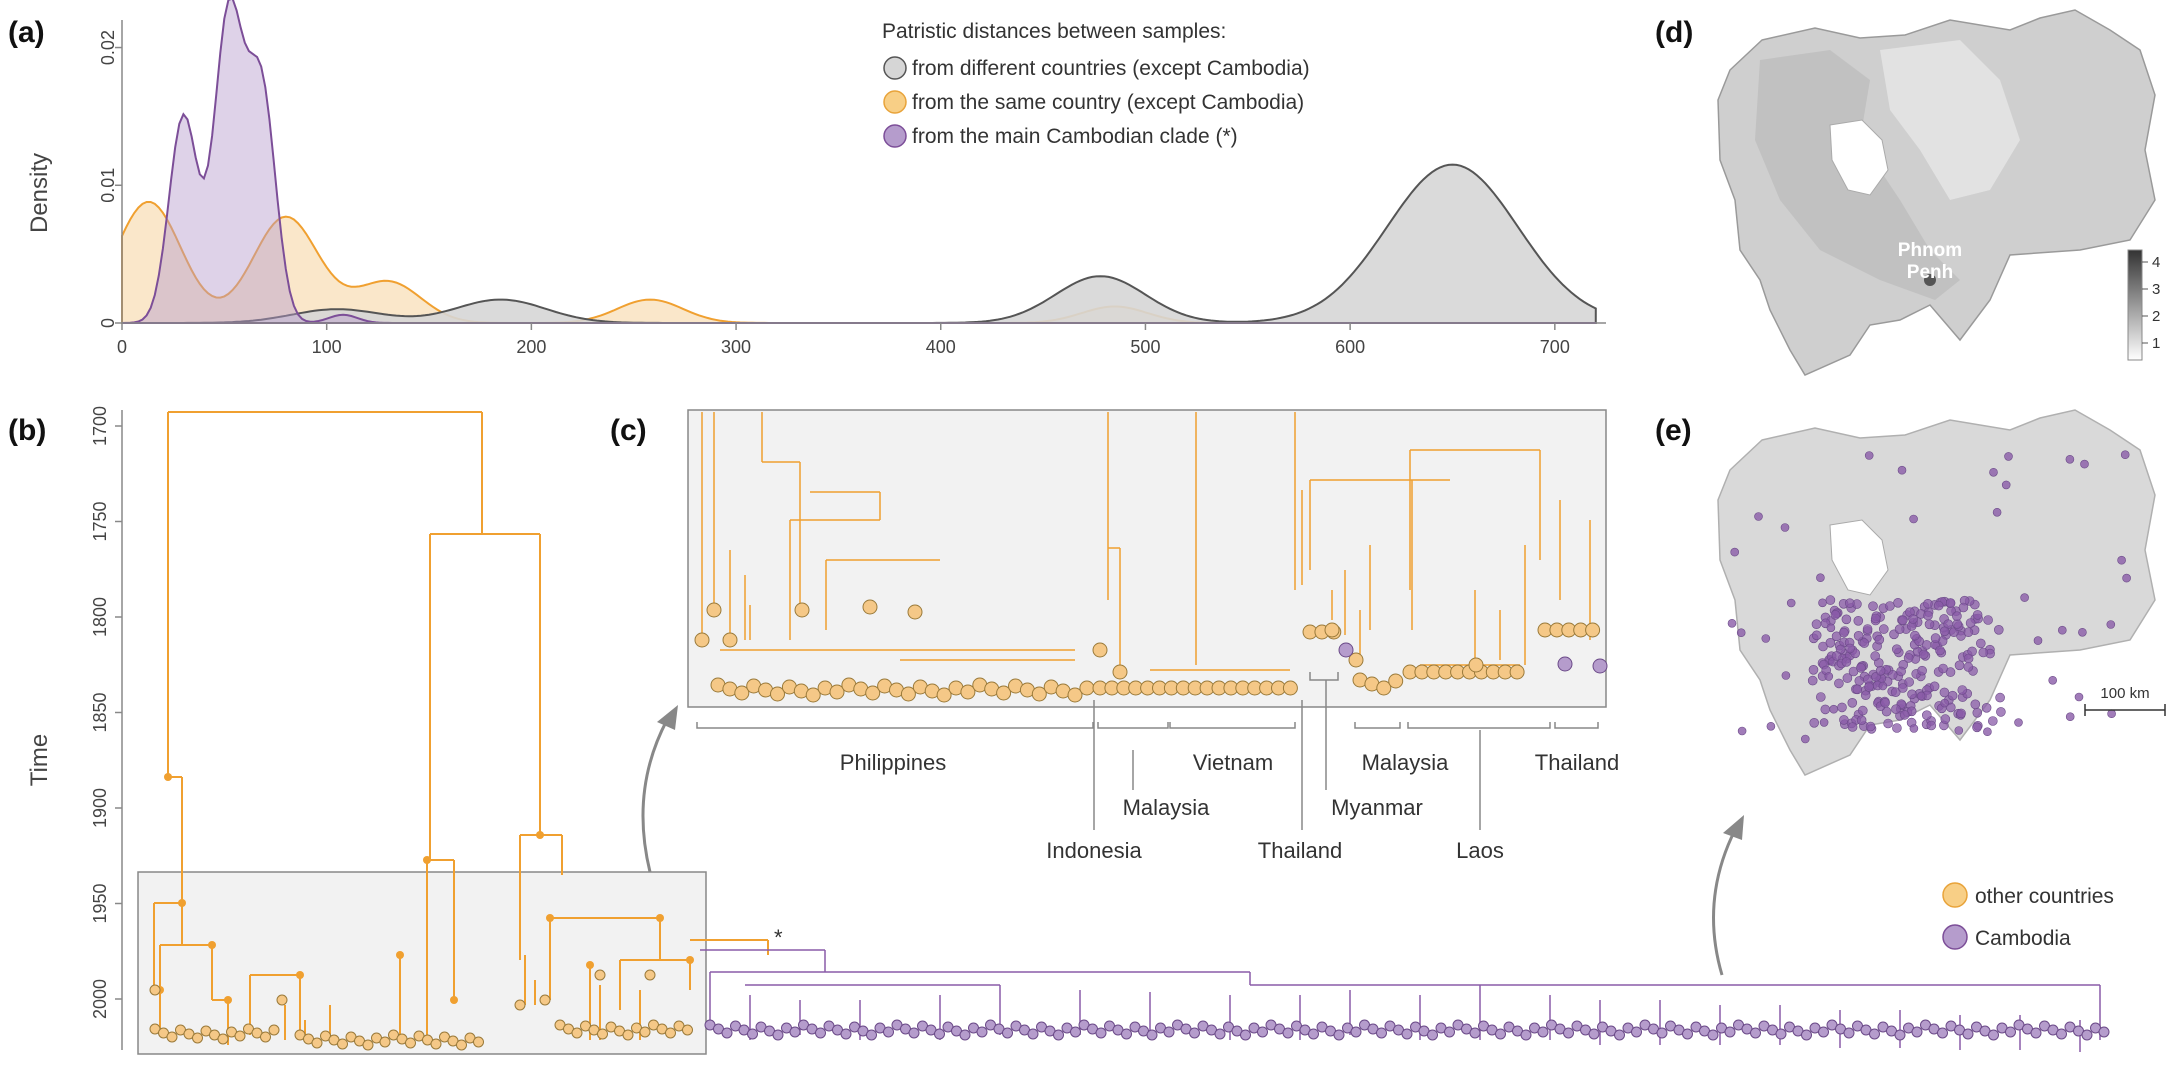 This screenshot has height=1066, width=2167. I want to click on zoom-panel, so click(1147, 558).